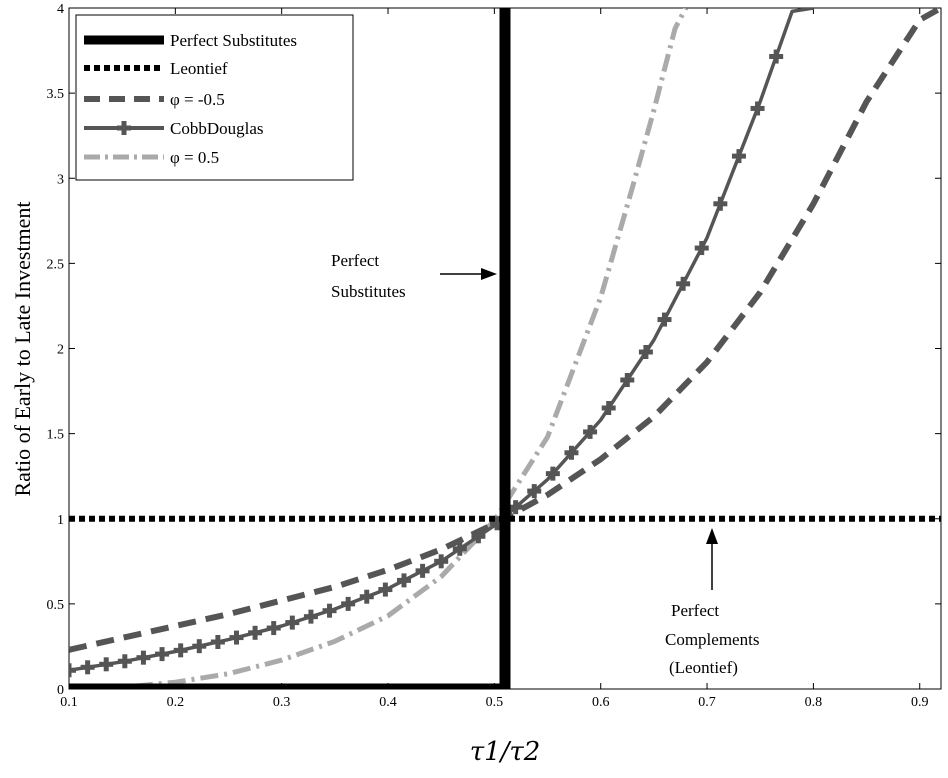 Image resolution: width=948 pixels, height=778 pixels. I want to click on legend-label: φ = 0.5, so click(194, 157).